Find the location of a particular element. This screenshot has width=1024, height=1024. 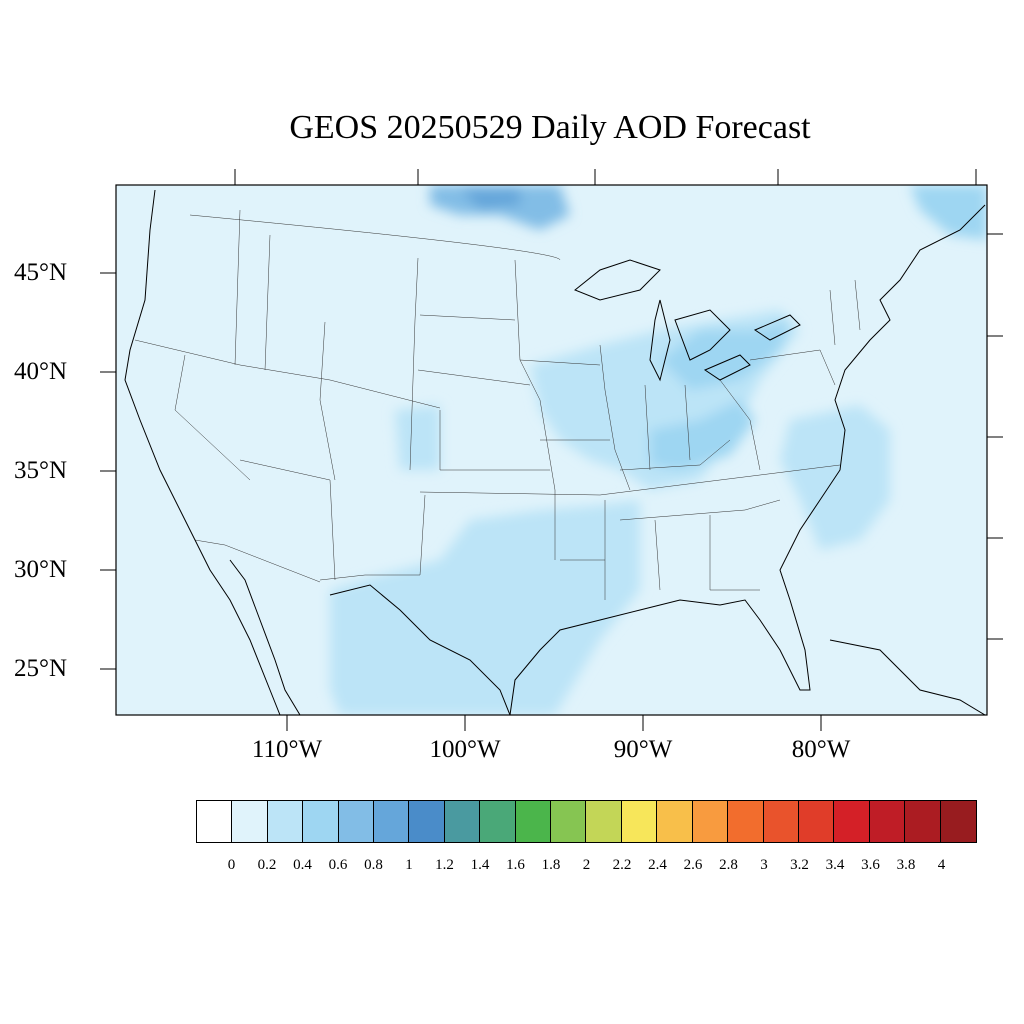

colorbar-tick-label: 2 is located at coordinates (586, 865).